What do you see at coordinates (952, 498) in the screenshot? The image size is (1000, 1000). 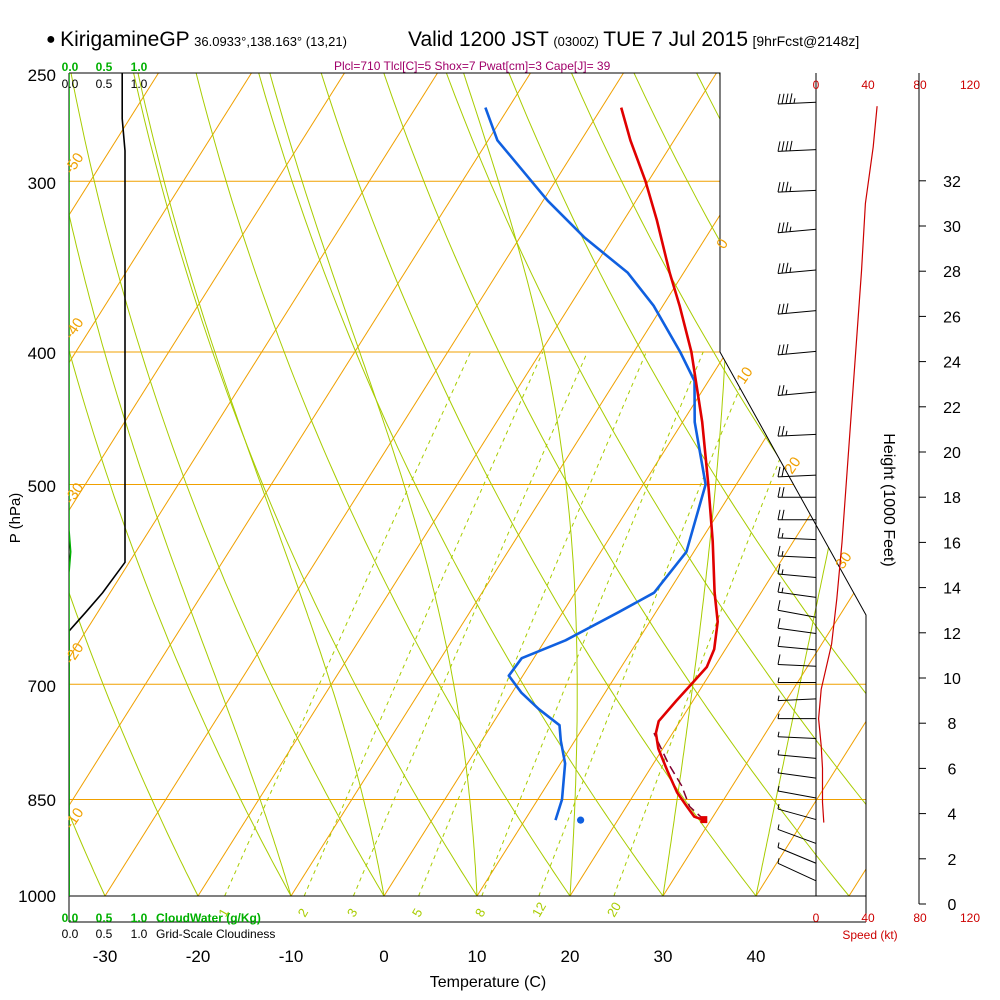 I see `height-tick-label: 18` at bounding box center [952, 498].